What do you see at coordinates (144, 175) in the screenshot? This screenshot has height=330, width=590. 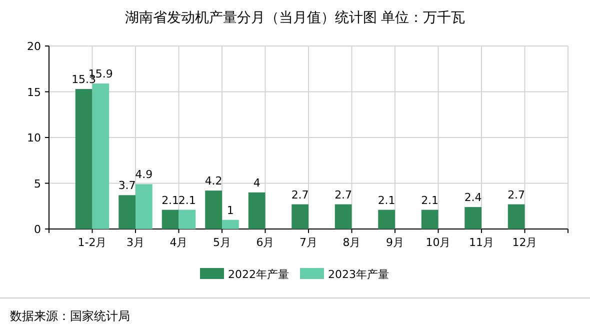 I see `data-label: 4.9` at bounding box center [144, 175].